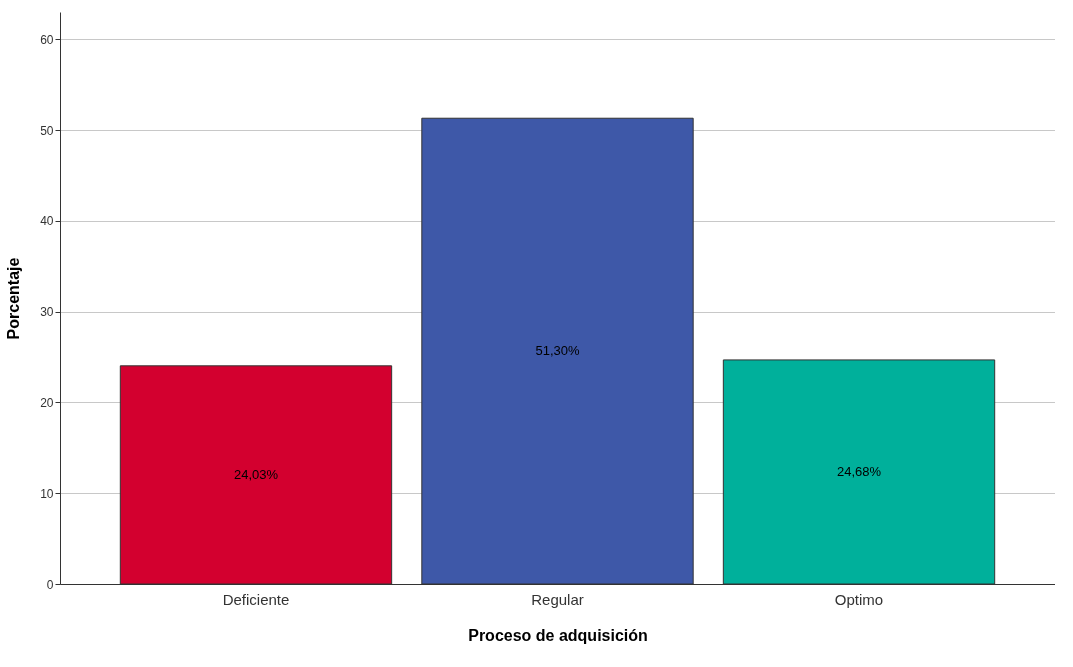  I want to click on y-tick-label: 50, so click(47, 130).